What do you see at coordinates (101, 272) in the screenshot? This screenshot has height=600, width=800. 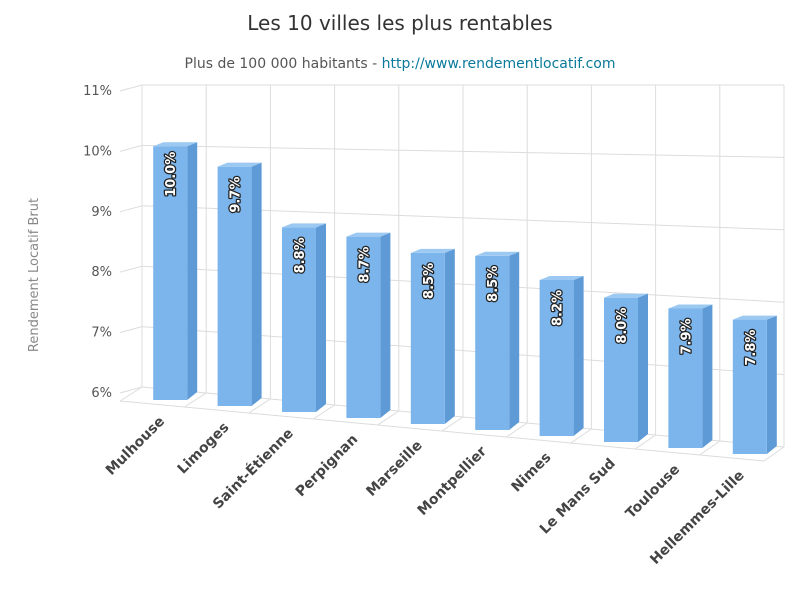 I see `y-tick-label: 8%` at bounding box center [101, 272].